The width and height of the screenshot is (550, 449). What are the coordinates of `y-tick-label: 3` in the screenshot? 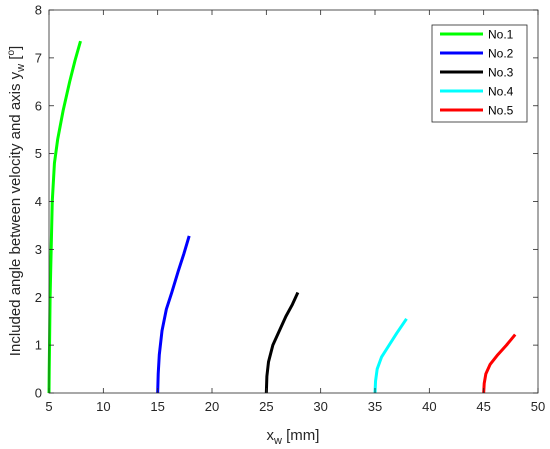 It's located at (38, 249).